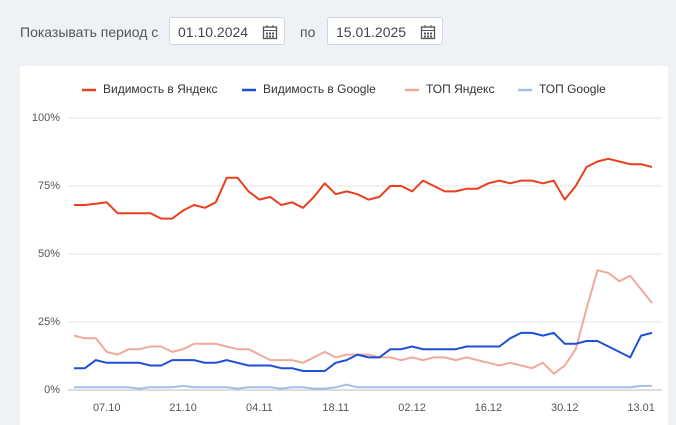 This screenshot has width=676, height=425. Describe the element at coordinates (489, 408) in the screenshot. I see `x-tick-label: 16.12` at that location.